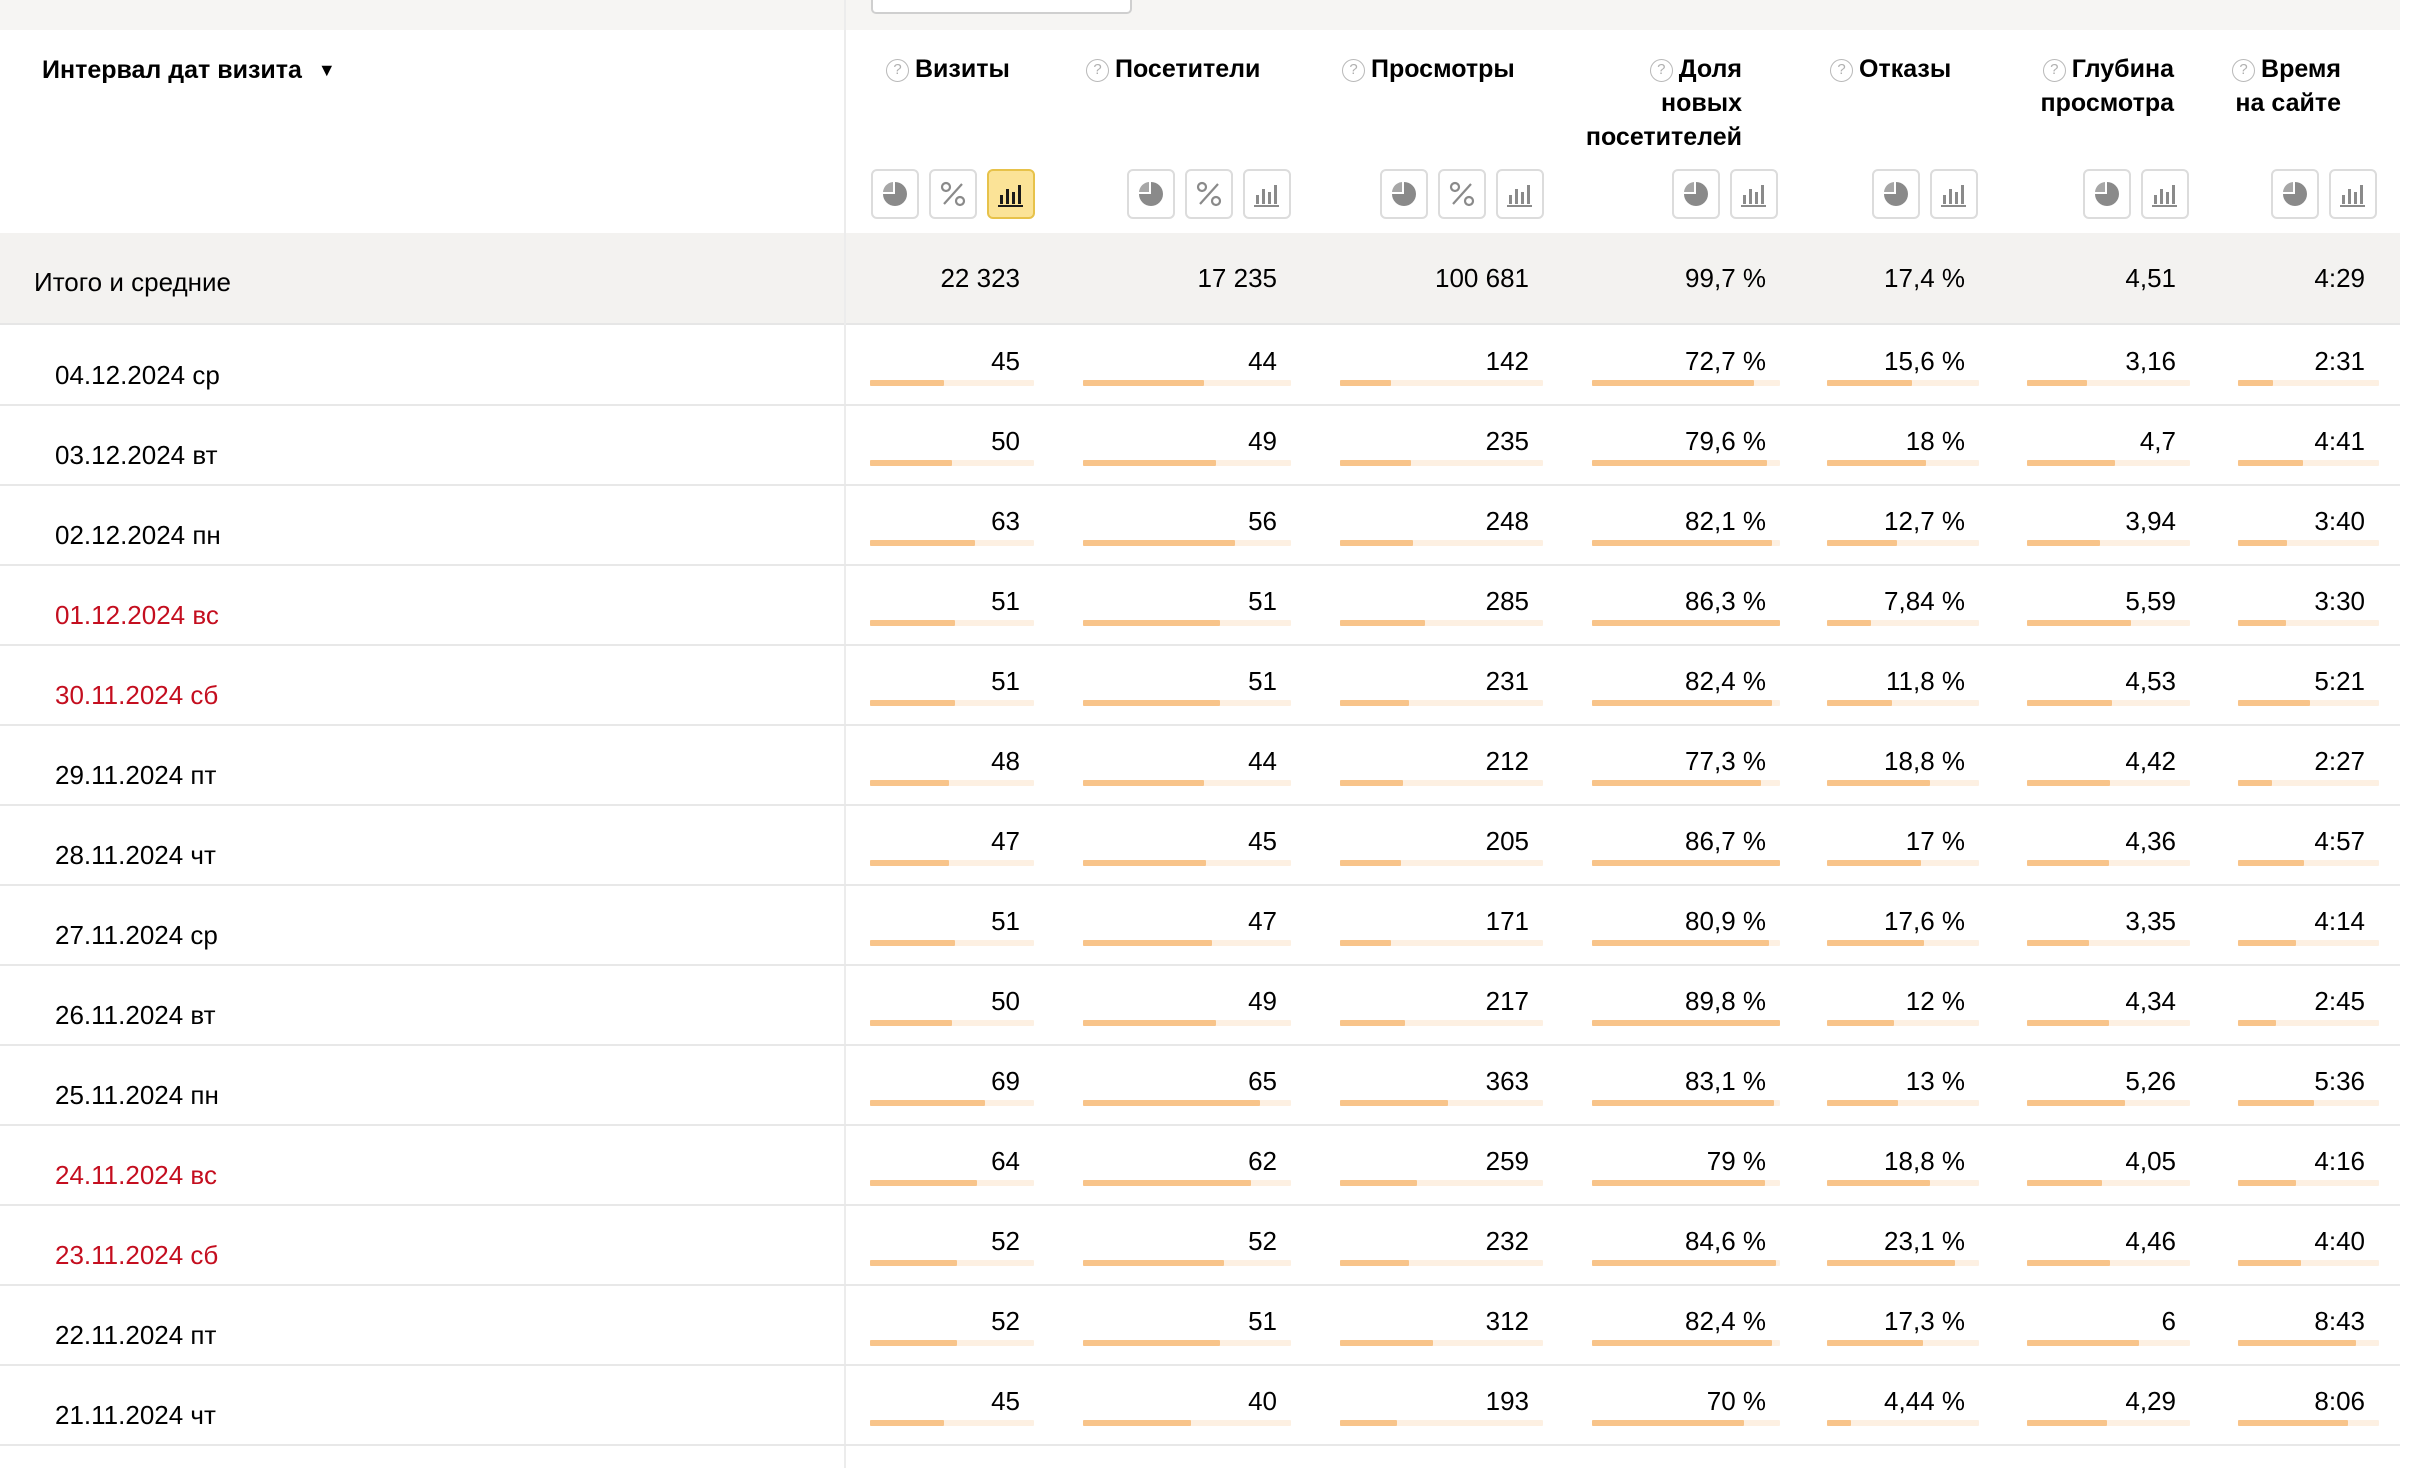 The width and height of the screenshot is (2414, 1468). What do you see at coordinates (189, 70) in the screenshot?
I see `dimension-header: Интервал дат визита ▼` at bounding box center [189, 70].